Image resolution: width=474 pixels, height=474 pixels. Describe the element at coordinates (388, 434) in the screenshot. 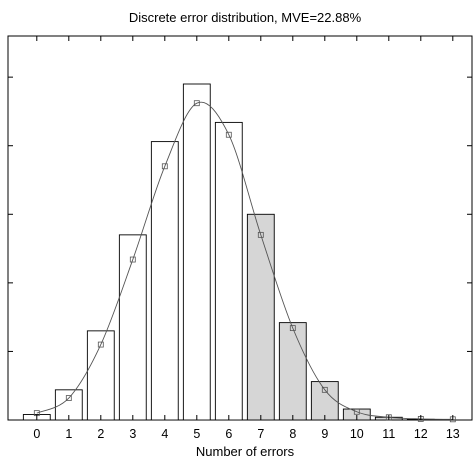

I see `x-tick-label-11: 11` at that location.